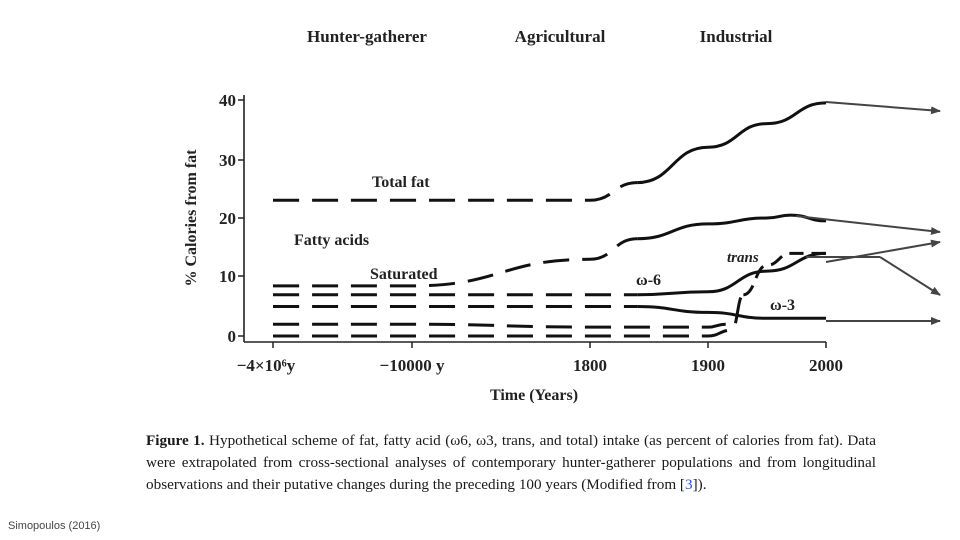  I want to click on series-total-fat-solid, so click(732, 143).